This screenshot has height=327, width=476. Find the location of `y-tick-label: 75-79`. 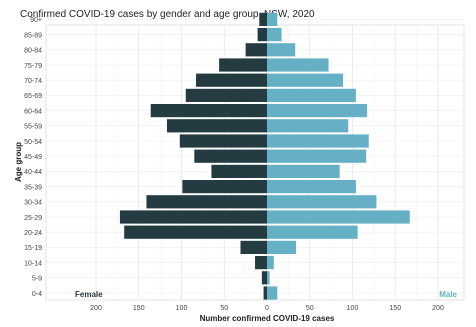

y-tick-label: 75-79 is located at coordinates (33, 66).